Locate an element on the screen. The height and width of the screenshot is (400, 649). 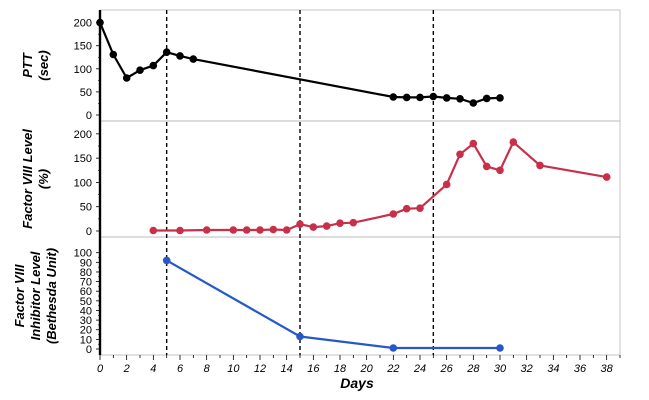
x-tick-label: 24 is located at coordinates (419, 369).